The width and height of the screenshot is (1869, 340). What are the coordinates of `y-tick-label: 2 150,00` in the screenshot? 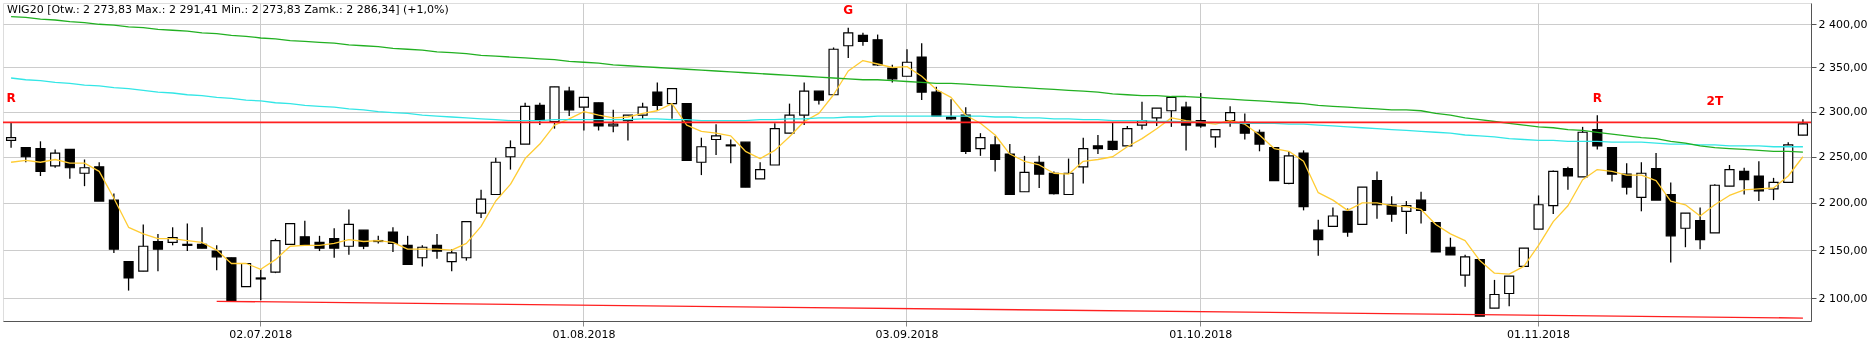 It's located at (1843, 250).